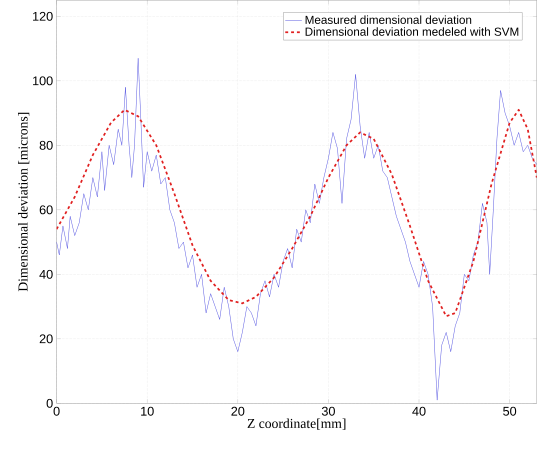 This screenshot has width=537, height=450. What do you see at coordinates (46, 145) in the screenshot?
I see `y-tick-label: 80` at bounding box center [46, 145].